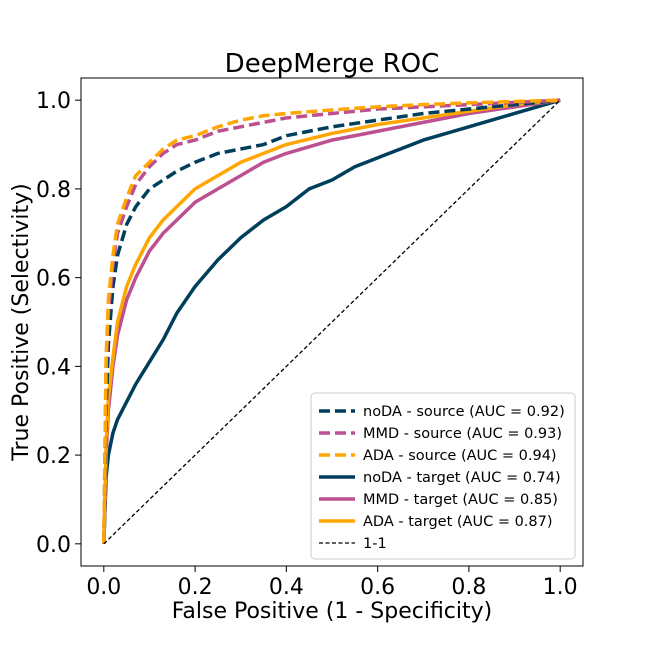  Describe the element at coordinates (332, 64) in the screenshot. I see `chart-title: DeepMerge ROC` at that location.